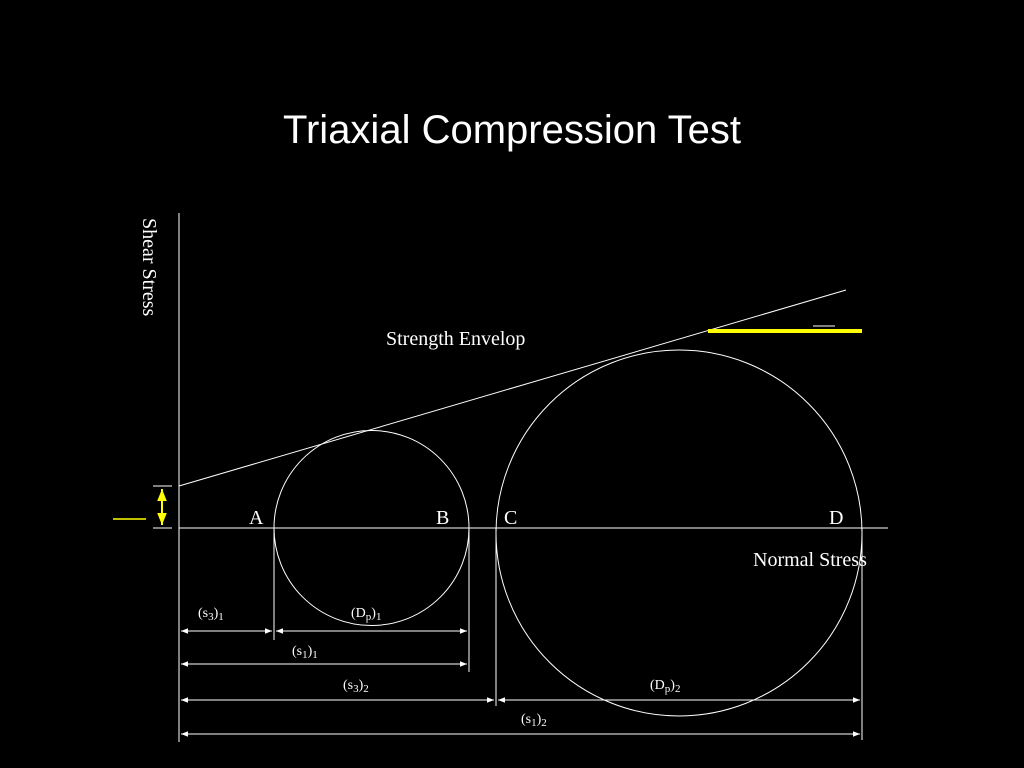  Describe the element at coordinates (366, 614) in the screenshot. I see `label-dp-1: (Dp)1` at that location.